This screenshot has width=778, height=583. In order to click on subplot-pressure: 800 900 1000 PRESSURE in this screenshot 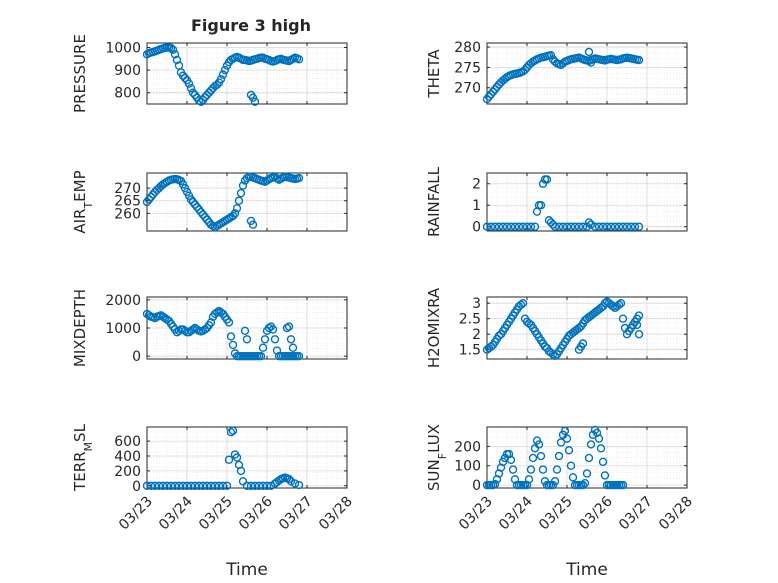, I will do `click(209, 73)`.